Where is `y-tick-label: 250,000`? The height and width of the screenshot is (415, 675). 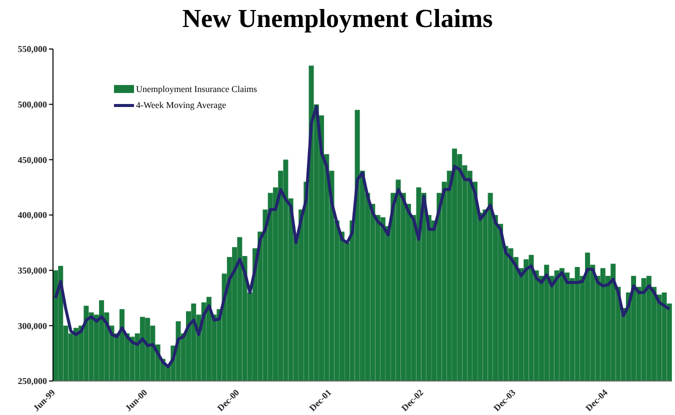
y-tick-label: 250,000 is located at coordinates (33, 381).